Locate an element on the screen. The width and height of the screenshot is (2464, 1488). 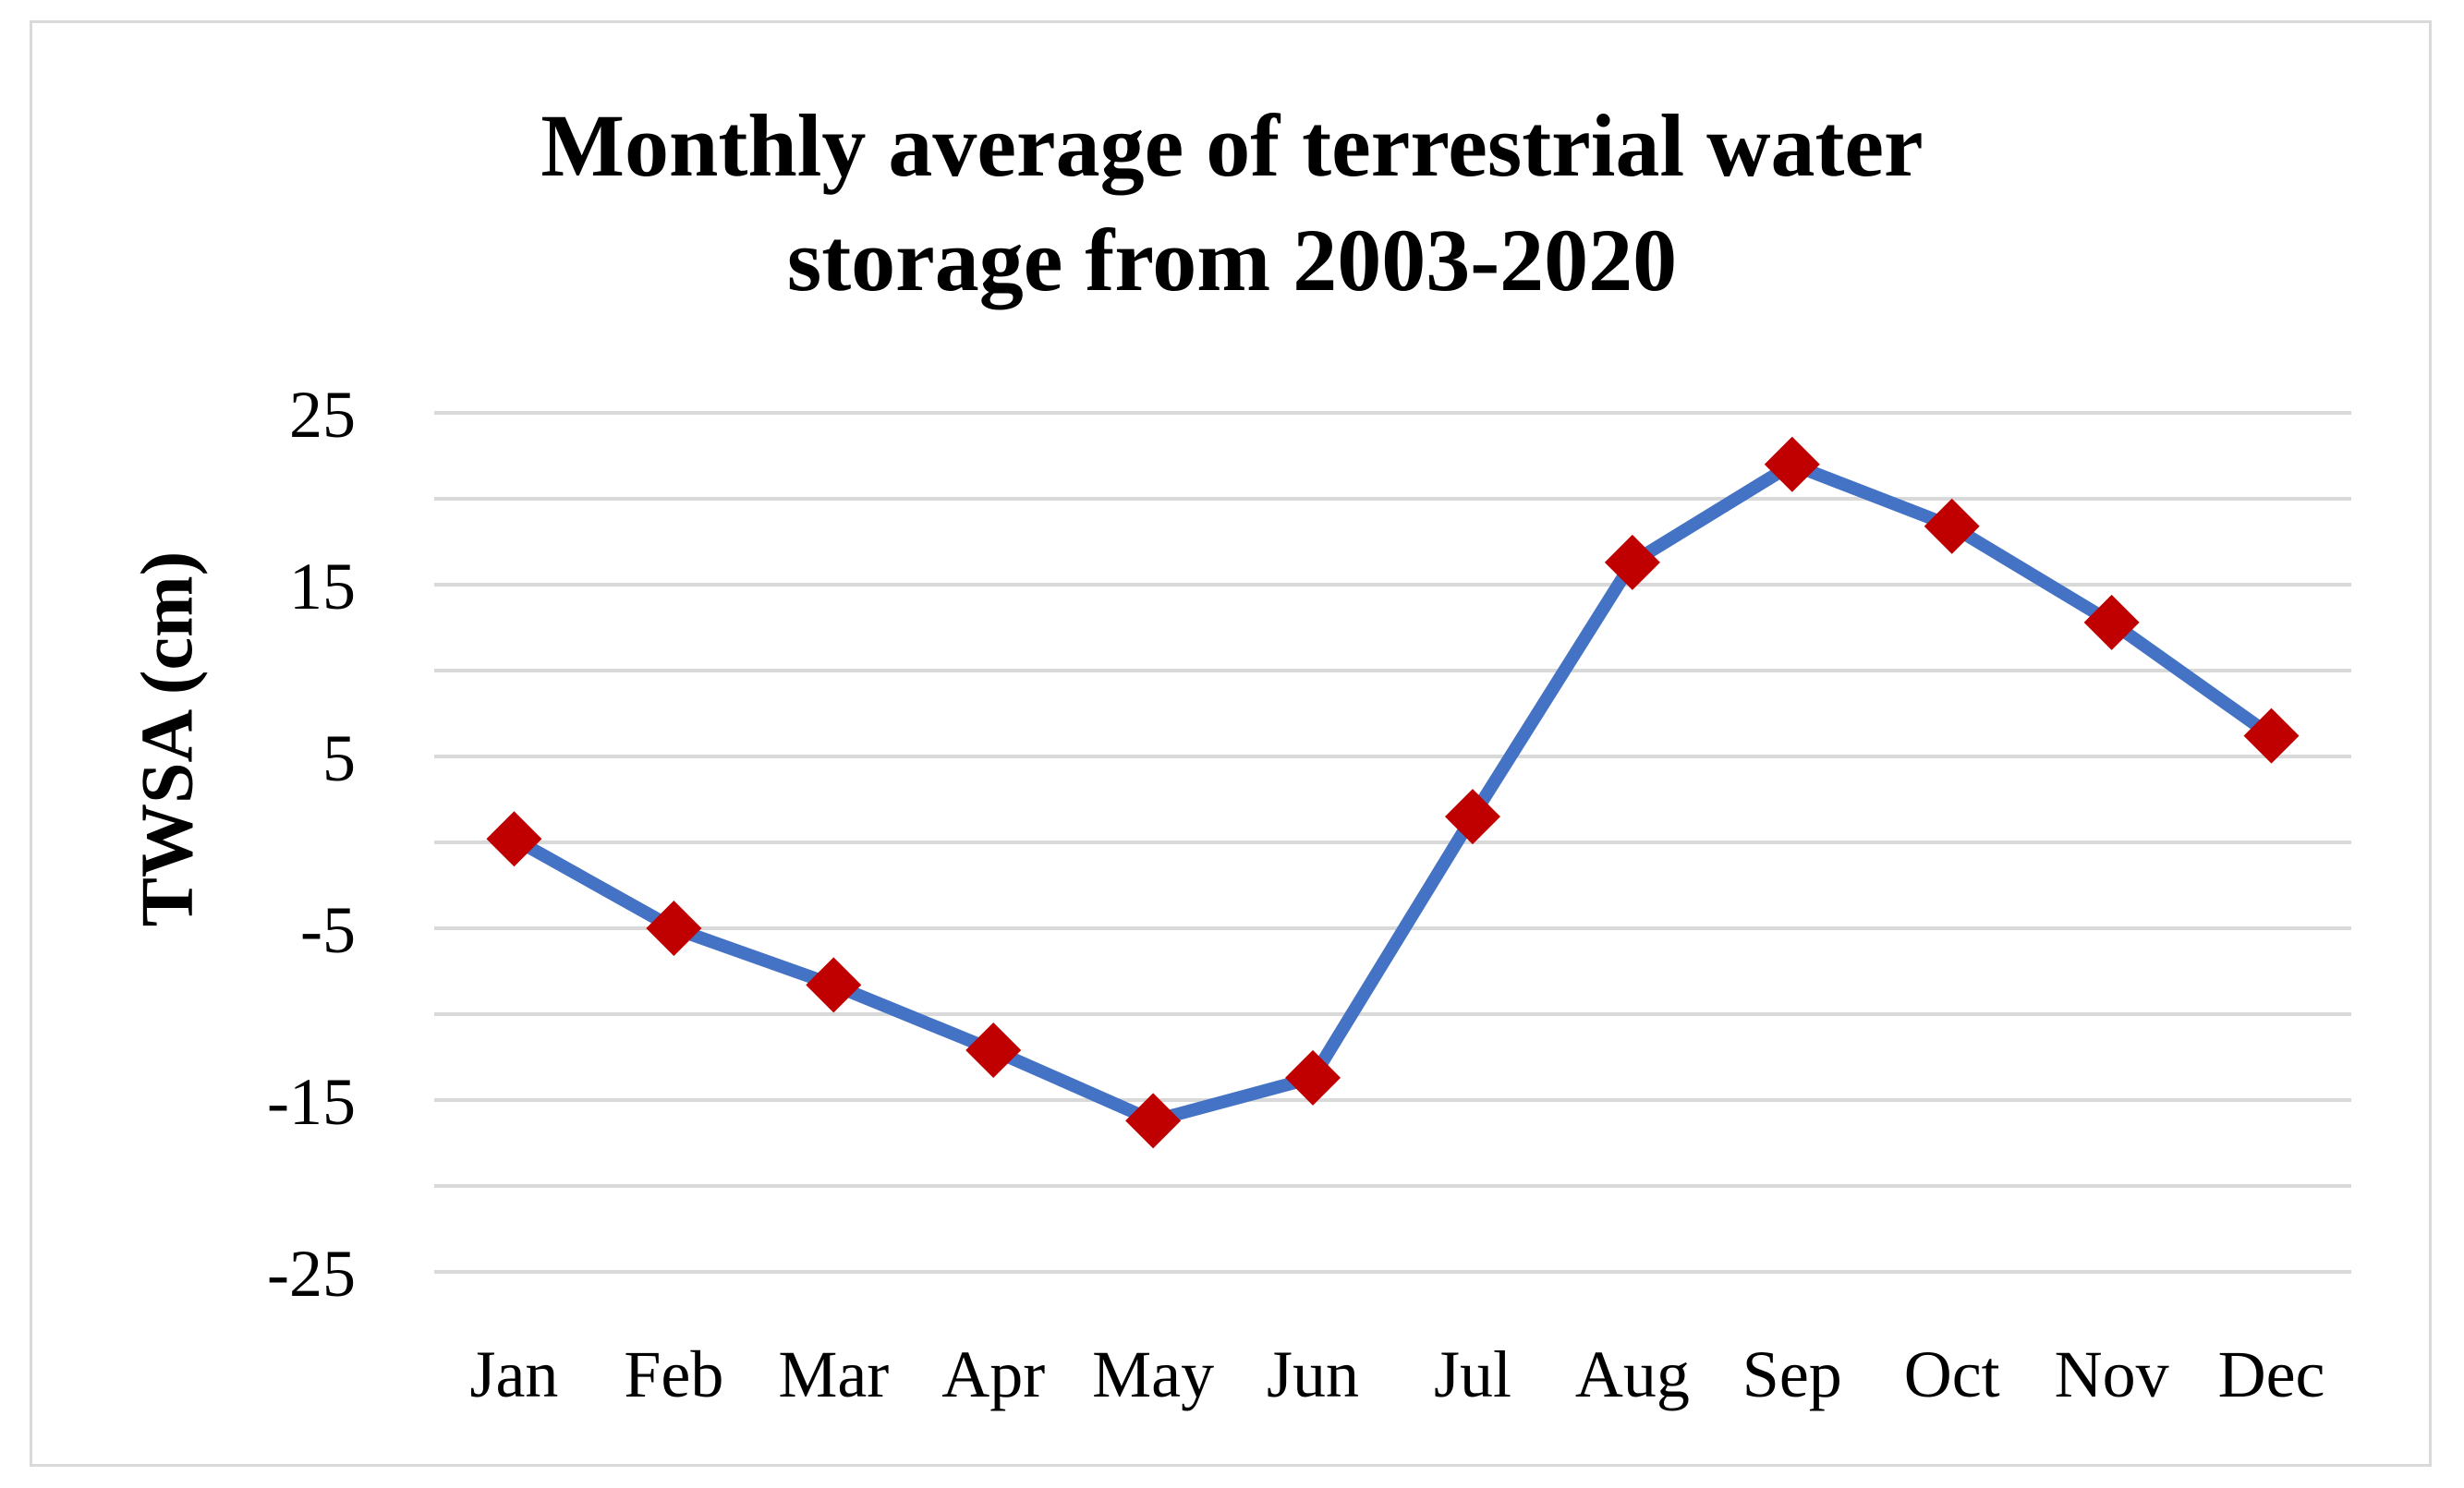
y-tick-label-0: 25 is located at coordinates (322, 415).